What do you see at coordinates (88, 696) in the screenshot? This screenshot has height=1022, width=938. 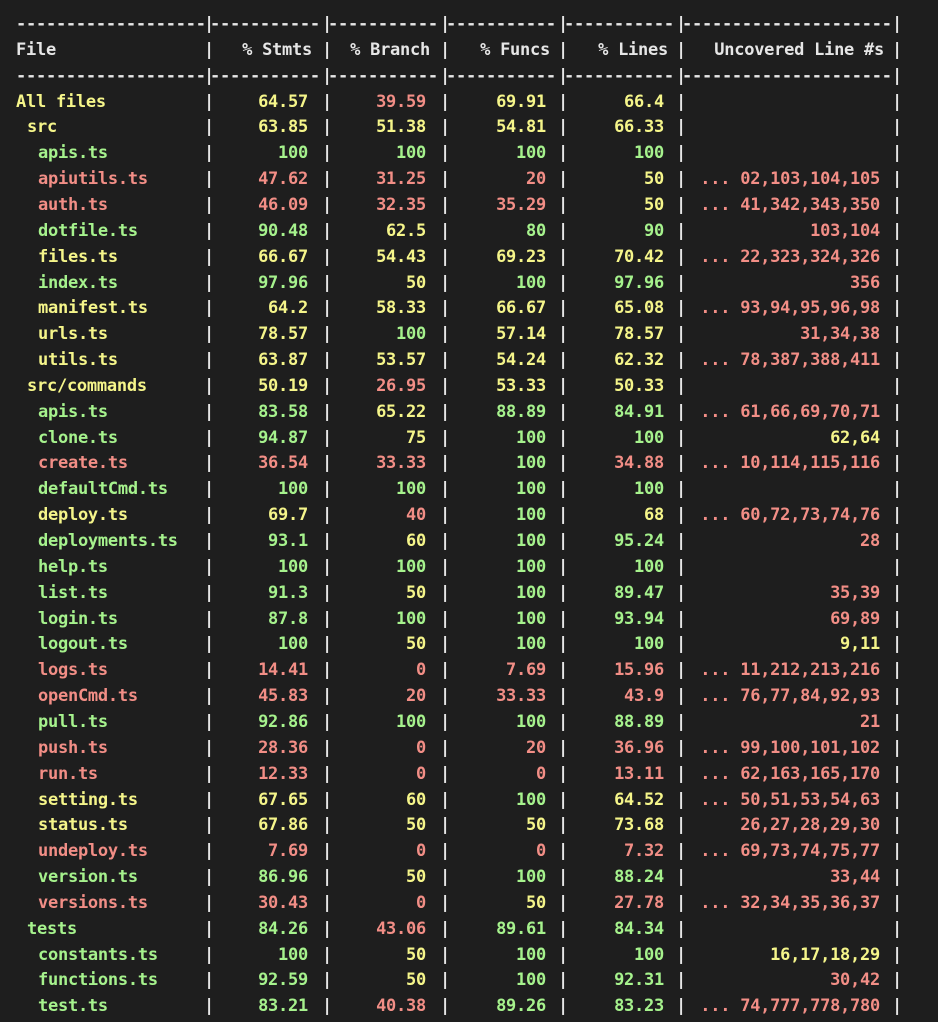 I see `file-name-cell: openCmd.ts` at bounding box center [88, 696].